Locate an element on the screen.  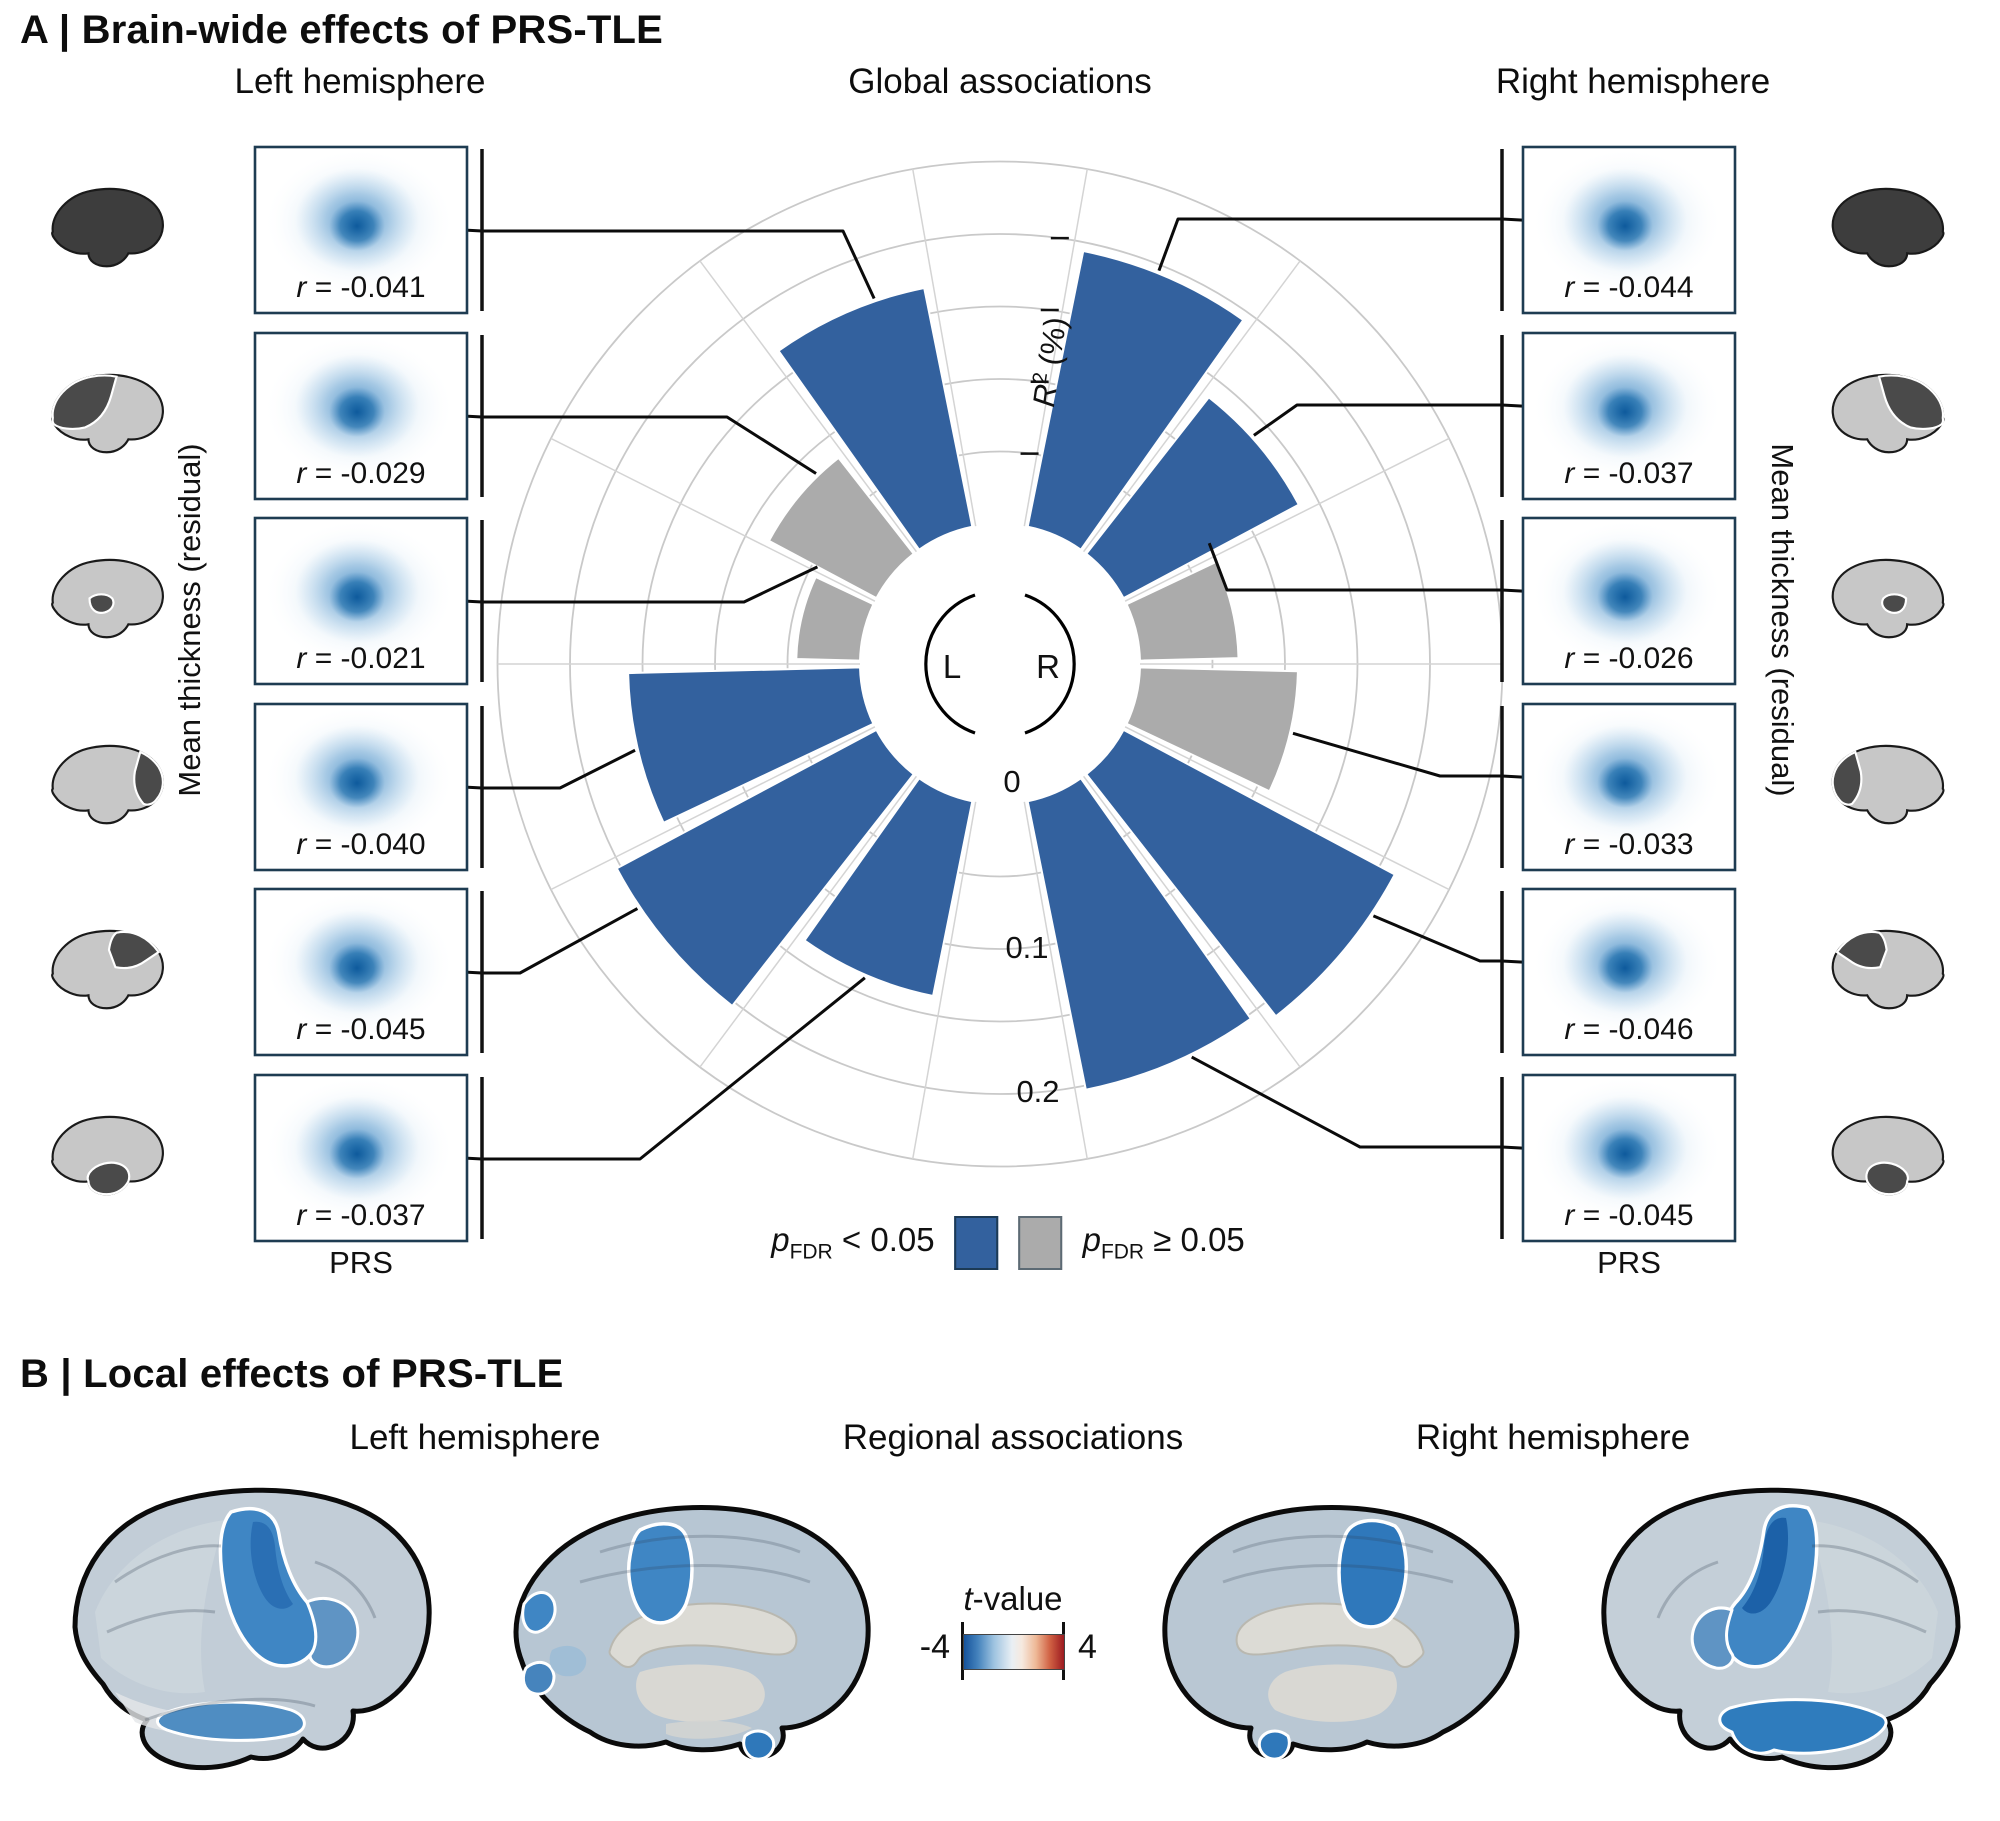
y-axis-label-right: Mean thickness (residual) is located at coordinates (1782, 620).